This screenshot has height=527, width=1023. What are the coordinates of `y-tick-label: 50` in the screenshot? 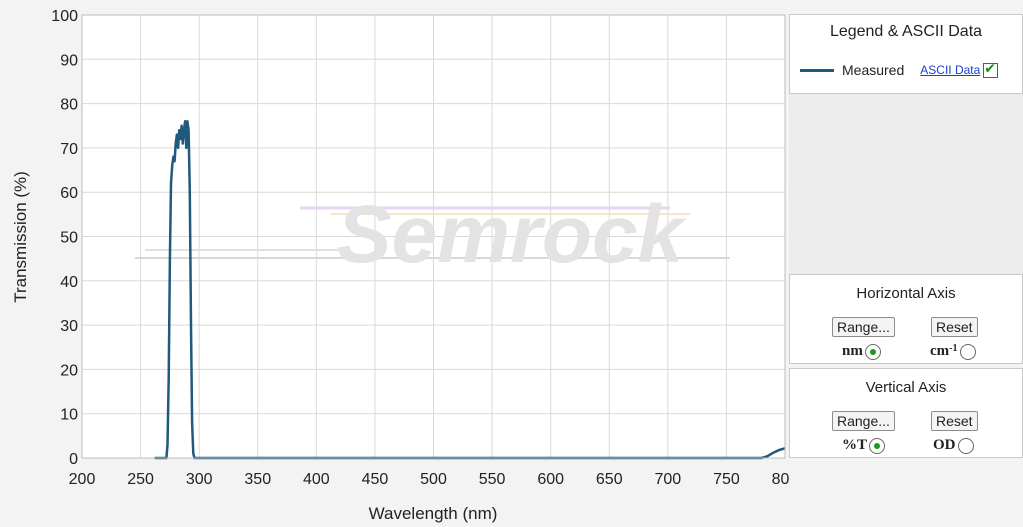 It's located at (69, 238).